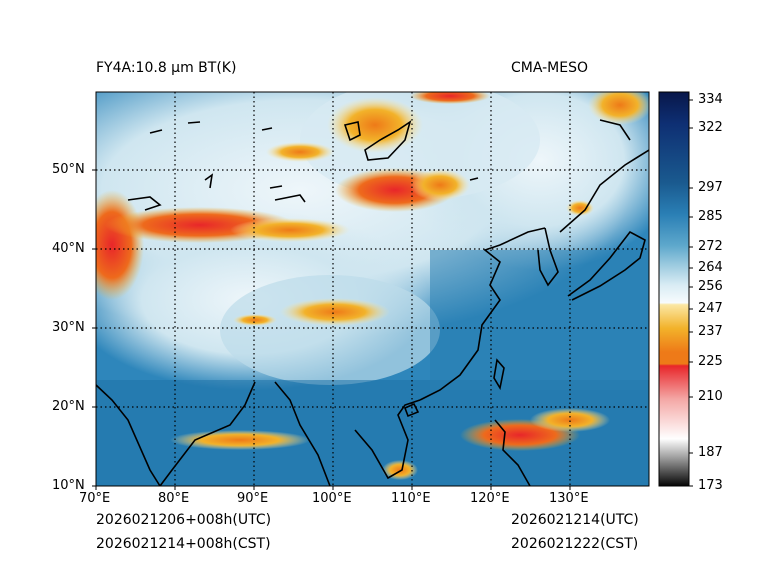 The image size is (764, 573). What do you see at coordinates (332, 498) in the screenshot?
I see `lon-label: 100°E` at bounding box center [332, 498].